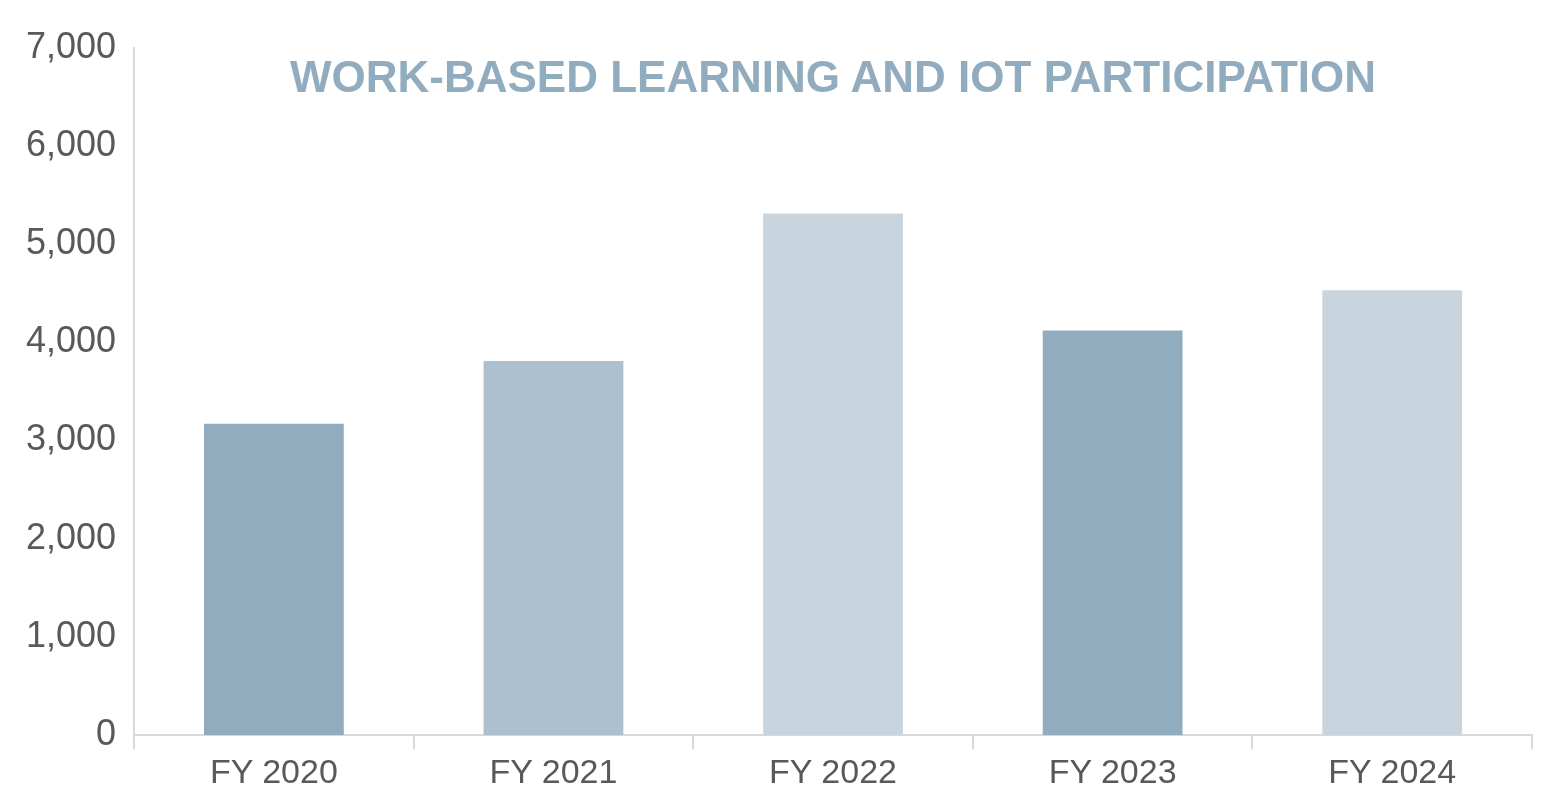  Describe the element at coordinates (106, 733) in the screenshot. I see `y-tick-label: 0` at that location.